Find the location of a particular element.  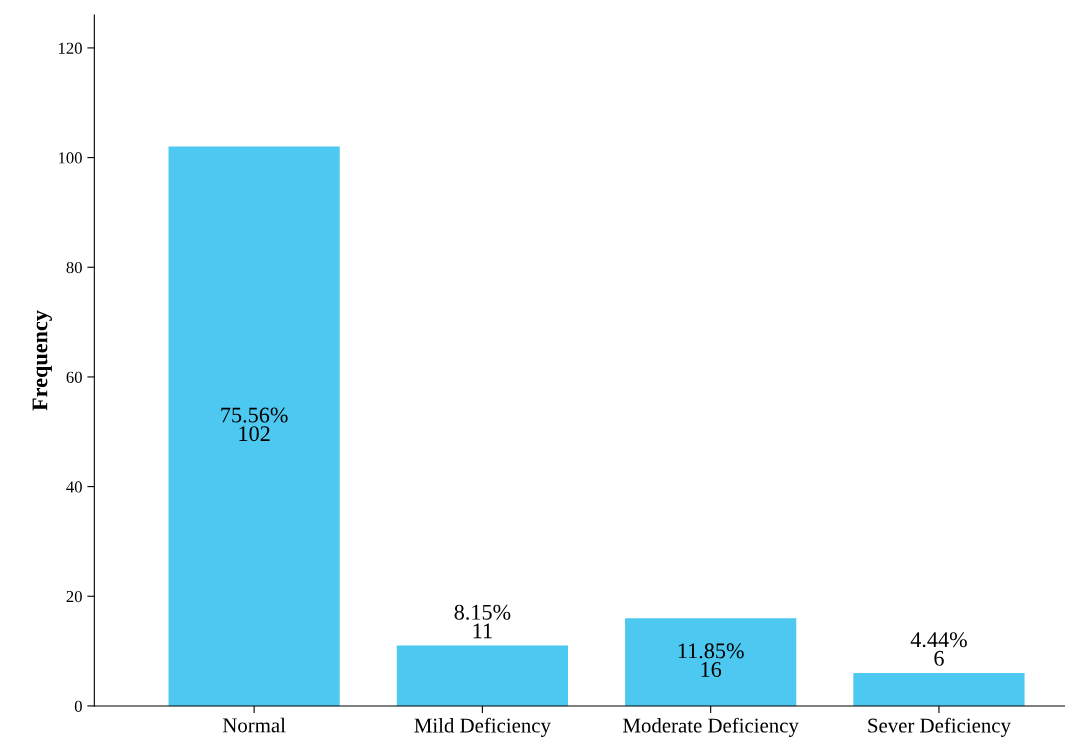

y-tick-label: 80 is located at coordinates (74, 267).